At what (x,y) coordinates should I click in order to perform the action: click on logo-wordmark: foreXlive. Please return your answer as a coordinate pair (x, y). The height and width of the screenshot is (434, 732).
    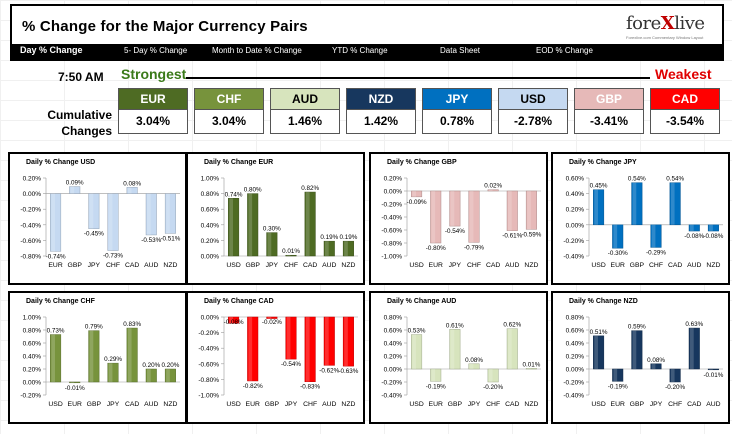
    Looking at the image, I should click on (665, 23).